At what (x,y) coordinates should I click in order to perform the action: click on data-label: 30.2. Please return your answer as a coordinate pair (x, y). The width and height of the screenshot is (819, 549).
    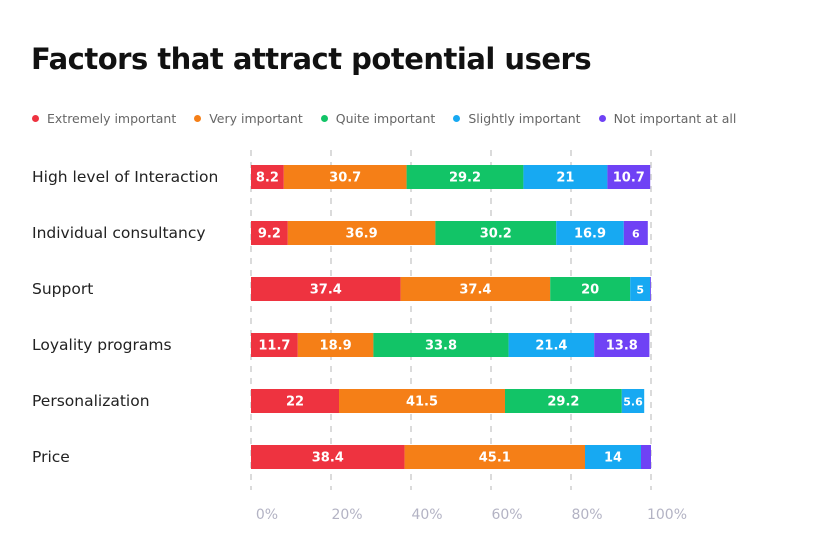
    Looking at the image, I should click on (496, 234).